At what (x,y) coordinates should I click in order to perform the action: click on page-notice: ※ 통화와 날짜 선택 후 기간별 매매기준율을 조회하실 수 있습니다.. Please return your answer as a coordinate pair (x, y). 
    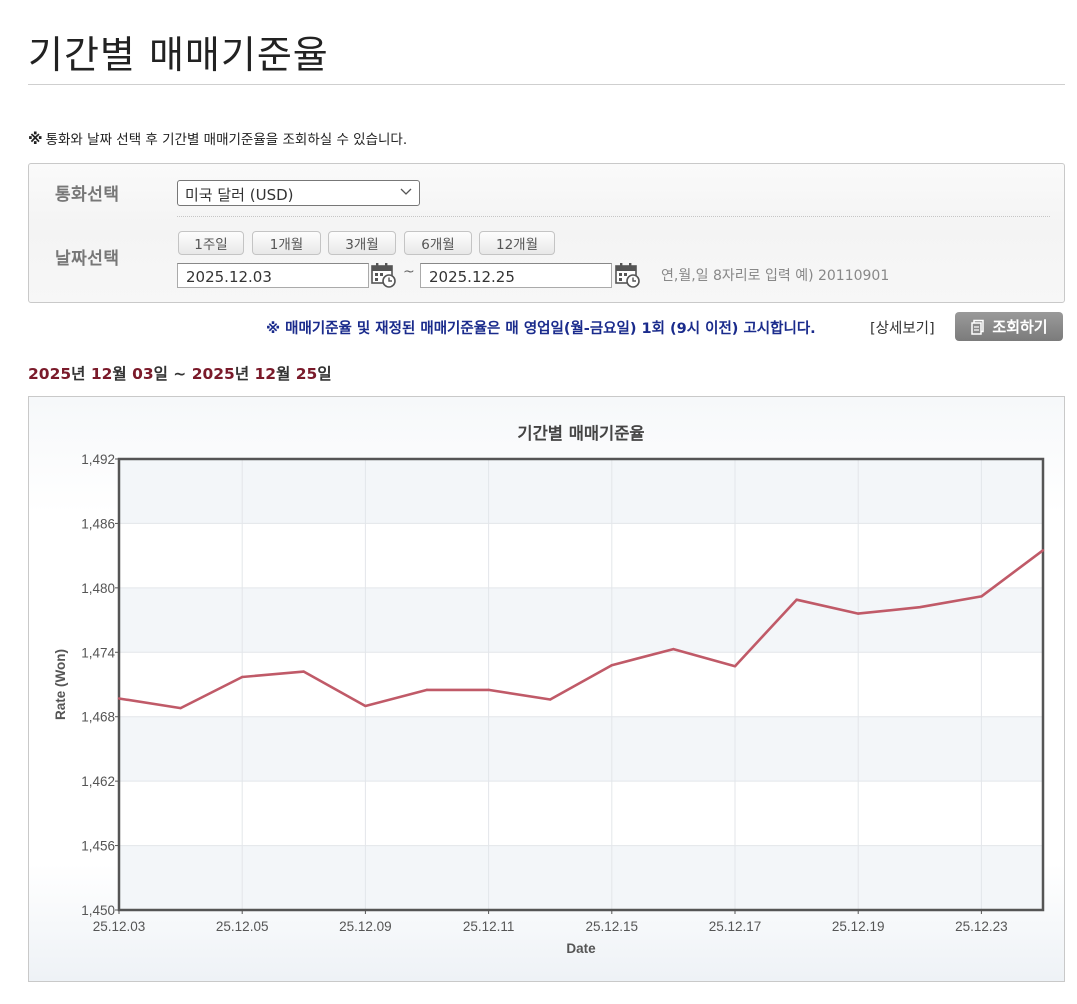
    Looking at the image, I should click on (217, 138).